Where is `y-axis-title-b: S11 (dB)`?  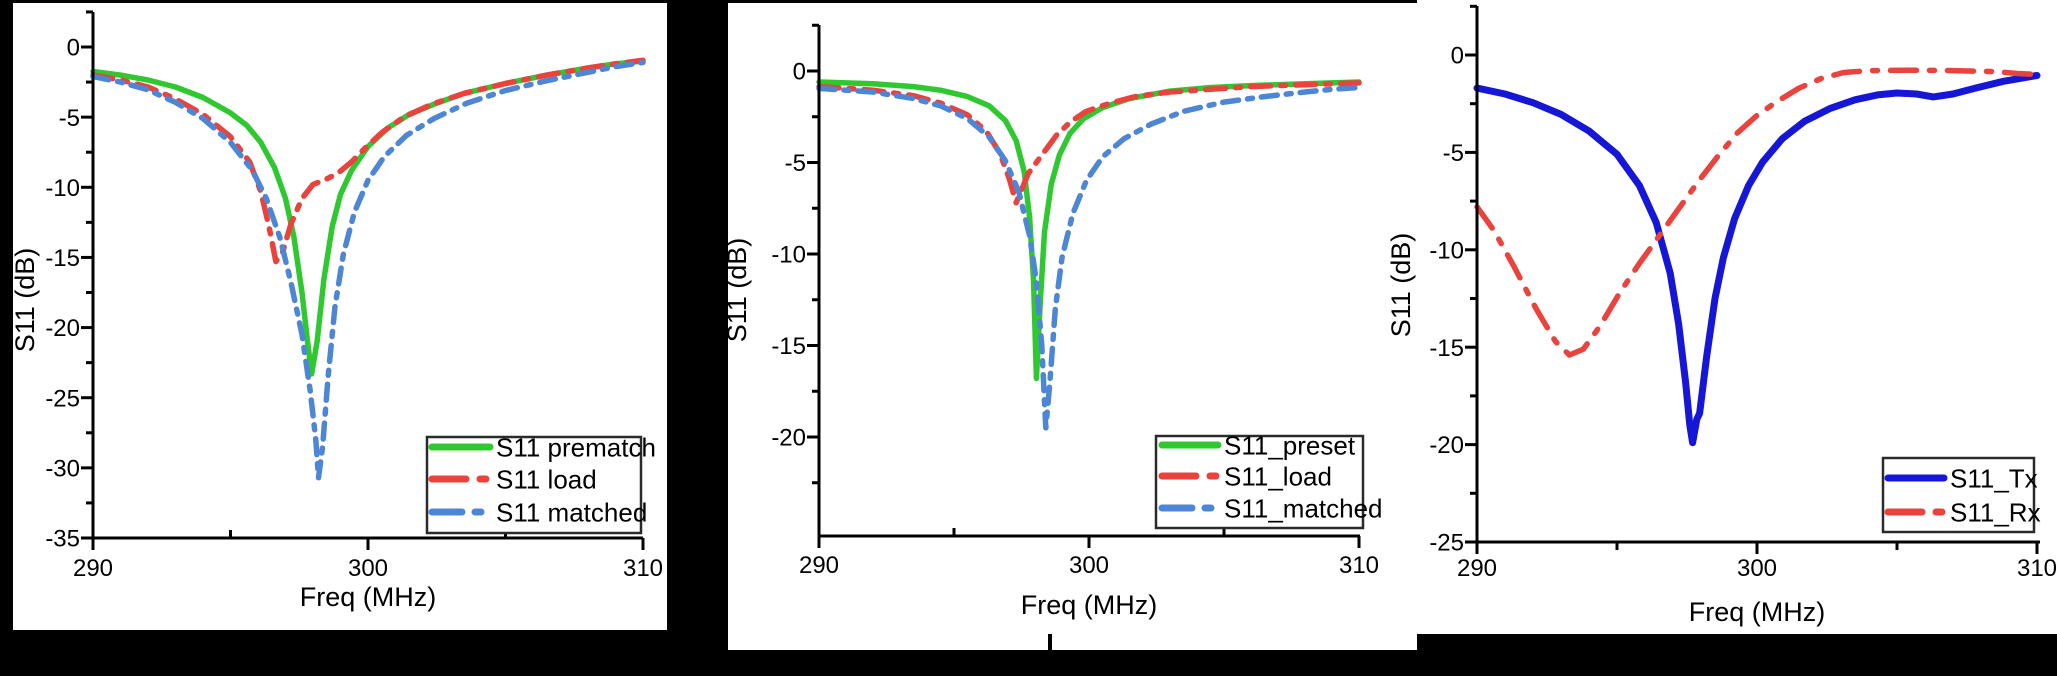 y-axis-title-b: S11 (dB) is located at coordinates (737, 290).